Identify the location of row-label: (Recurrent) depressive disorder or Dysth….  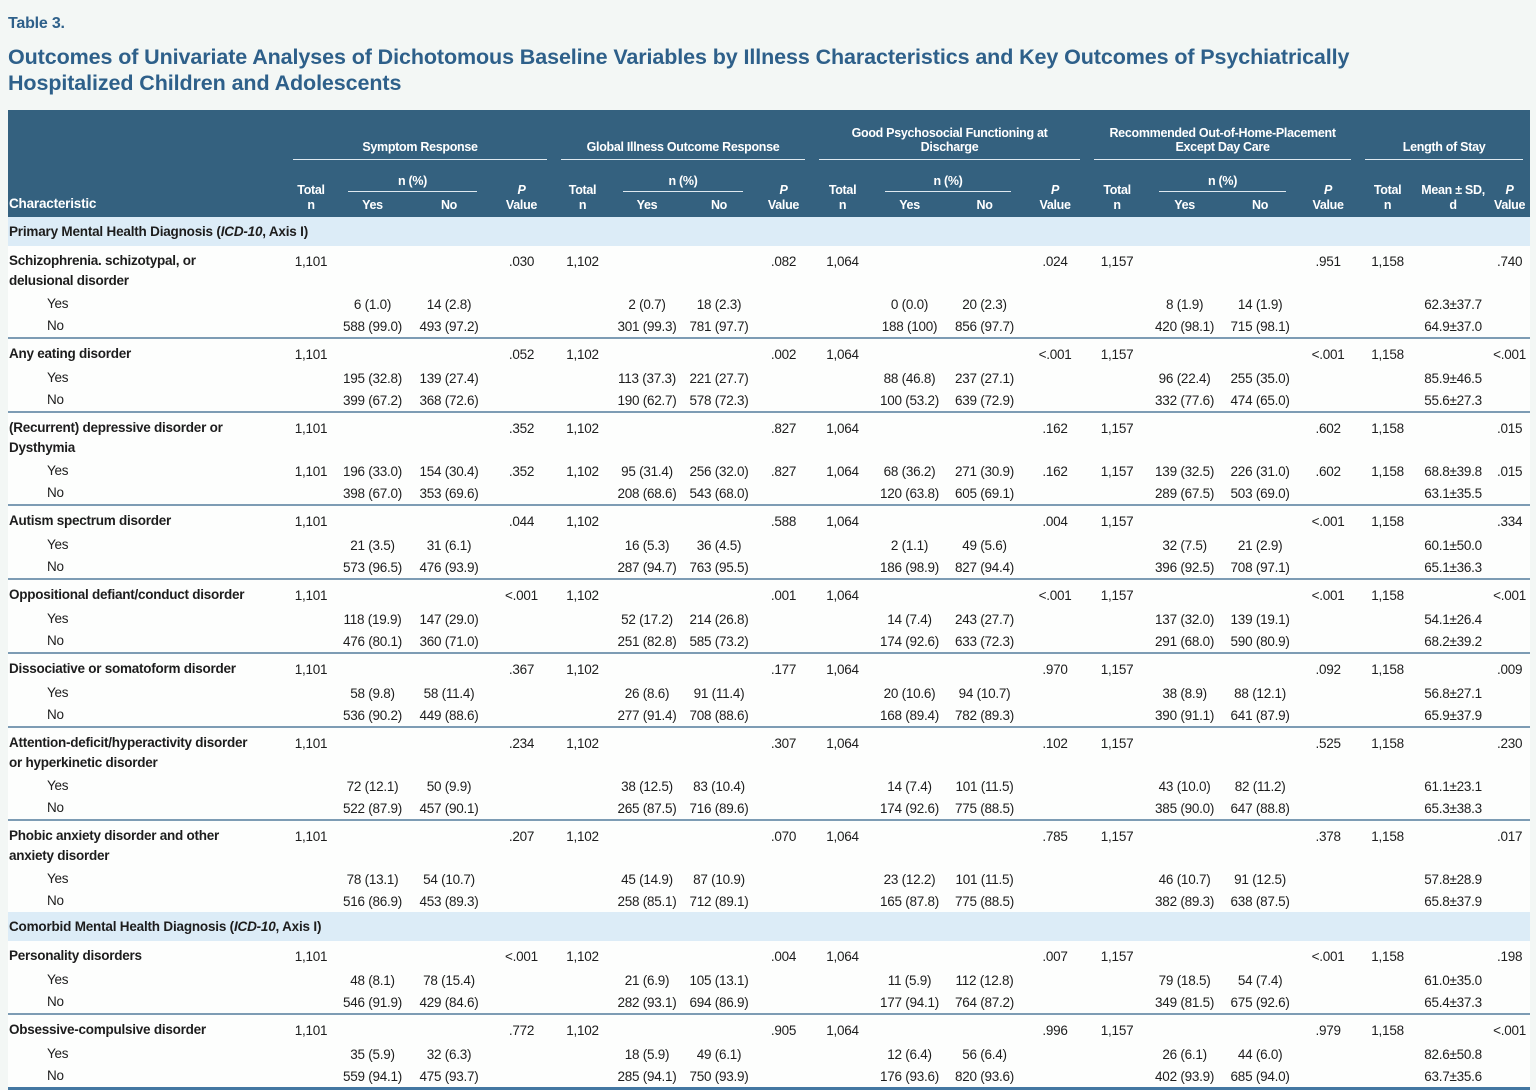
(147, 435).